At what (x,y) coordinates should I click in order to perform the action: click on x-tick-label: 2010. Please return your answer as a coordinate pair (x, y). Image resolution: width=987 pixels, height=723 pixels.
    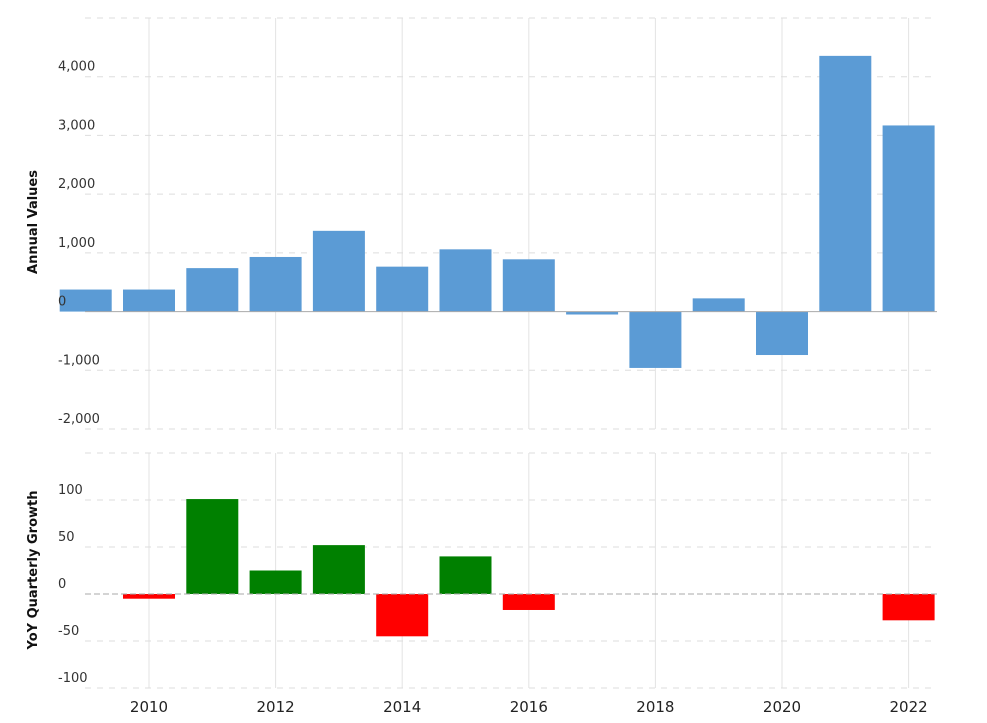
    Looking at the image, I should click on (149, 707).